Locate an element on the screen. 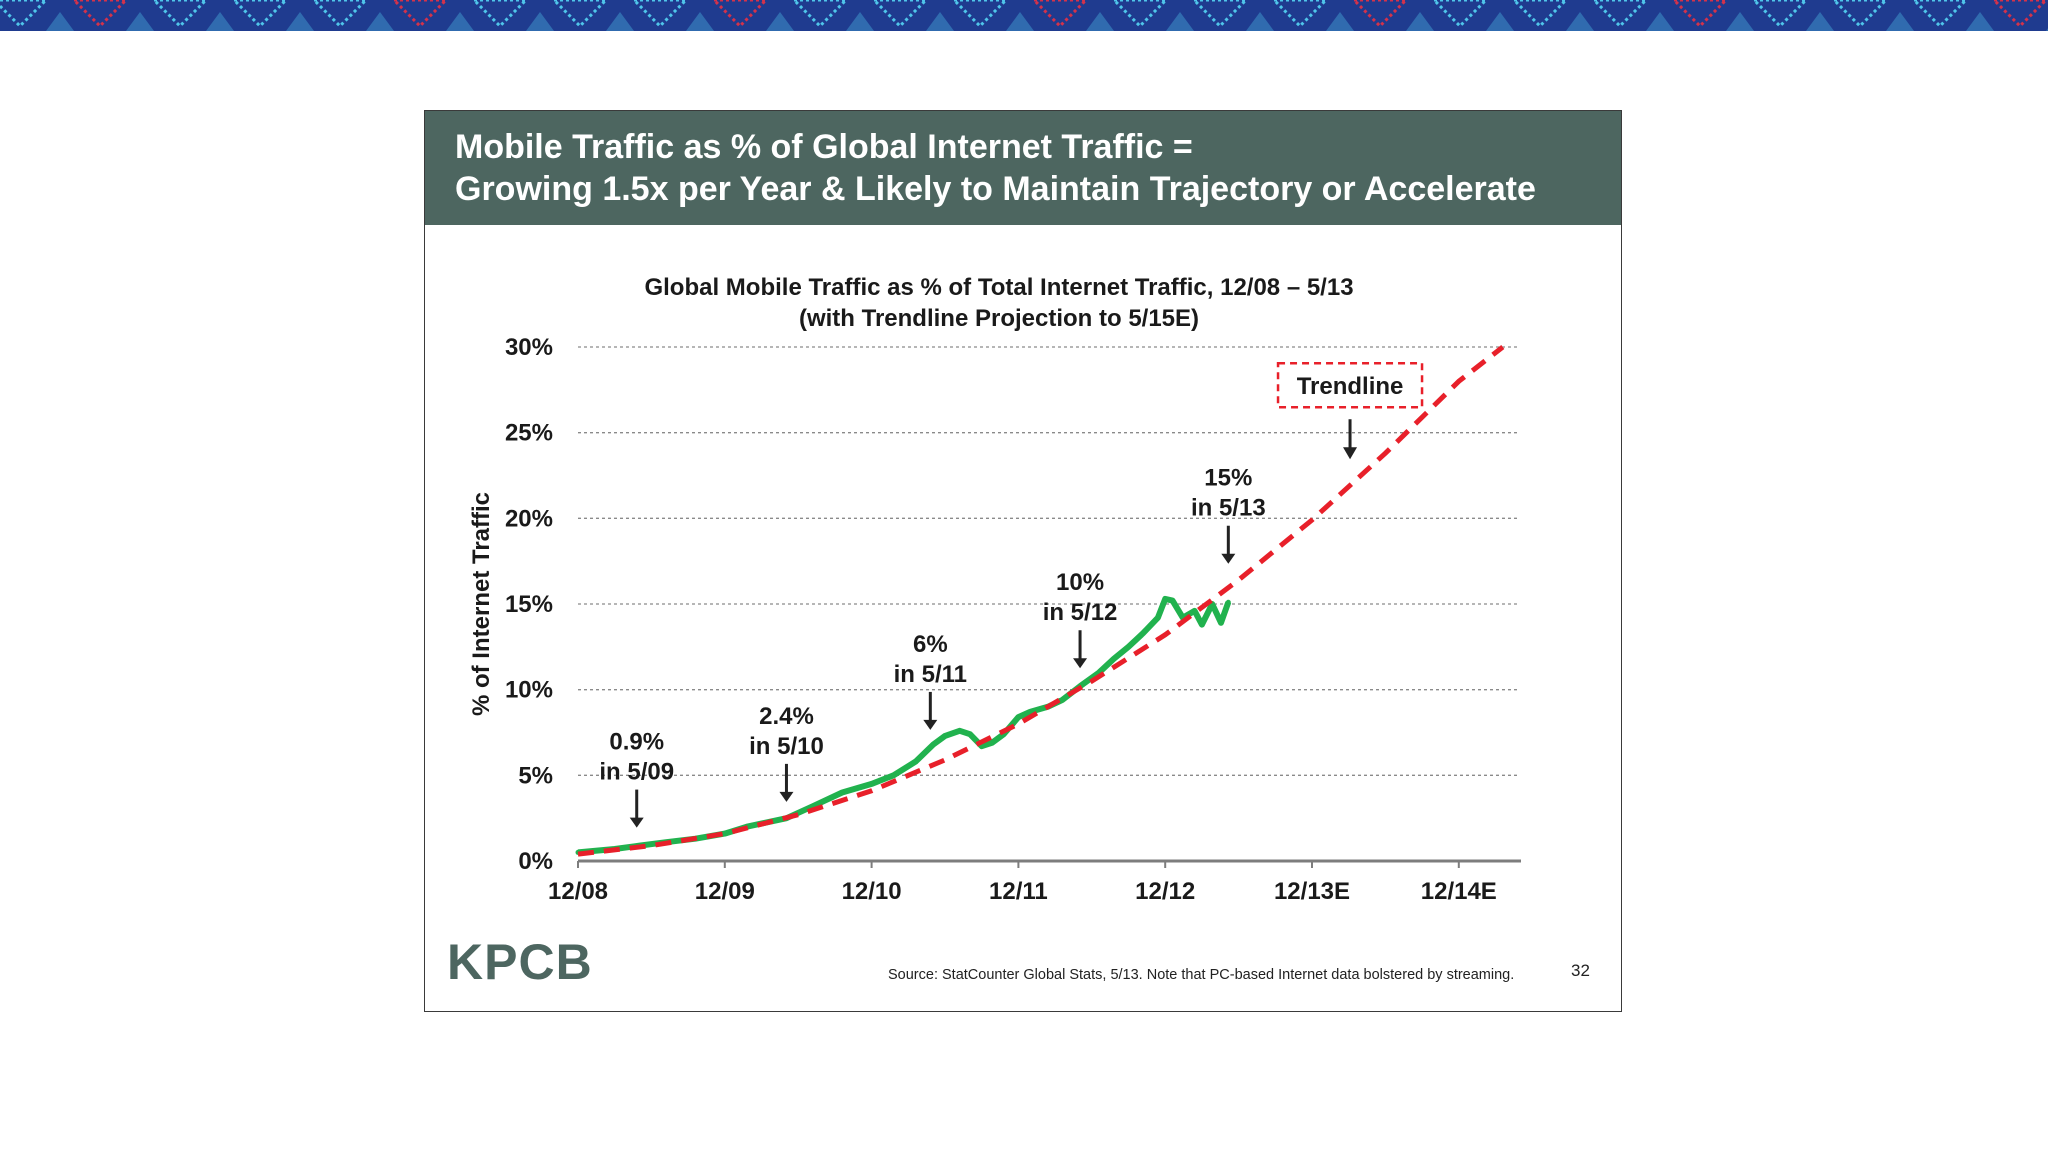  annotation-value: 6% is located at coordinates (930, 644).